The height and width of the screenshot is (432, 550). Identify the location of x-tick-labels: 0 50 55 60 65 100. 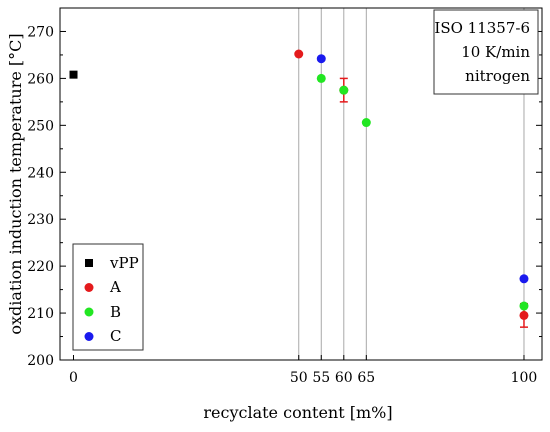
(303, 378).